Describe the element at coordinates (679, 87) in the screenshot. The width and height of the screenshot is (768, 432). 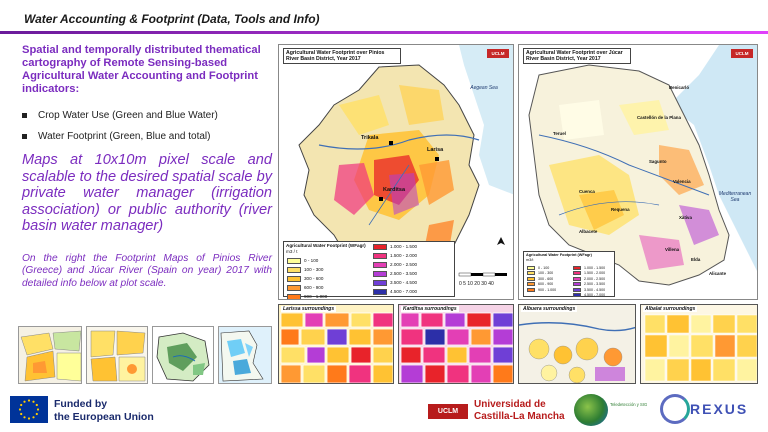
I see `city-label: Benicarló` at that location.